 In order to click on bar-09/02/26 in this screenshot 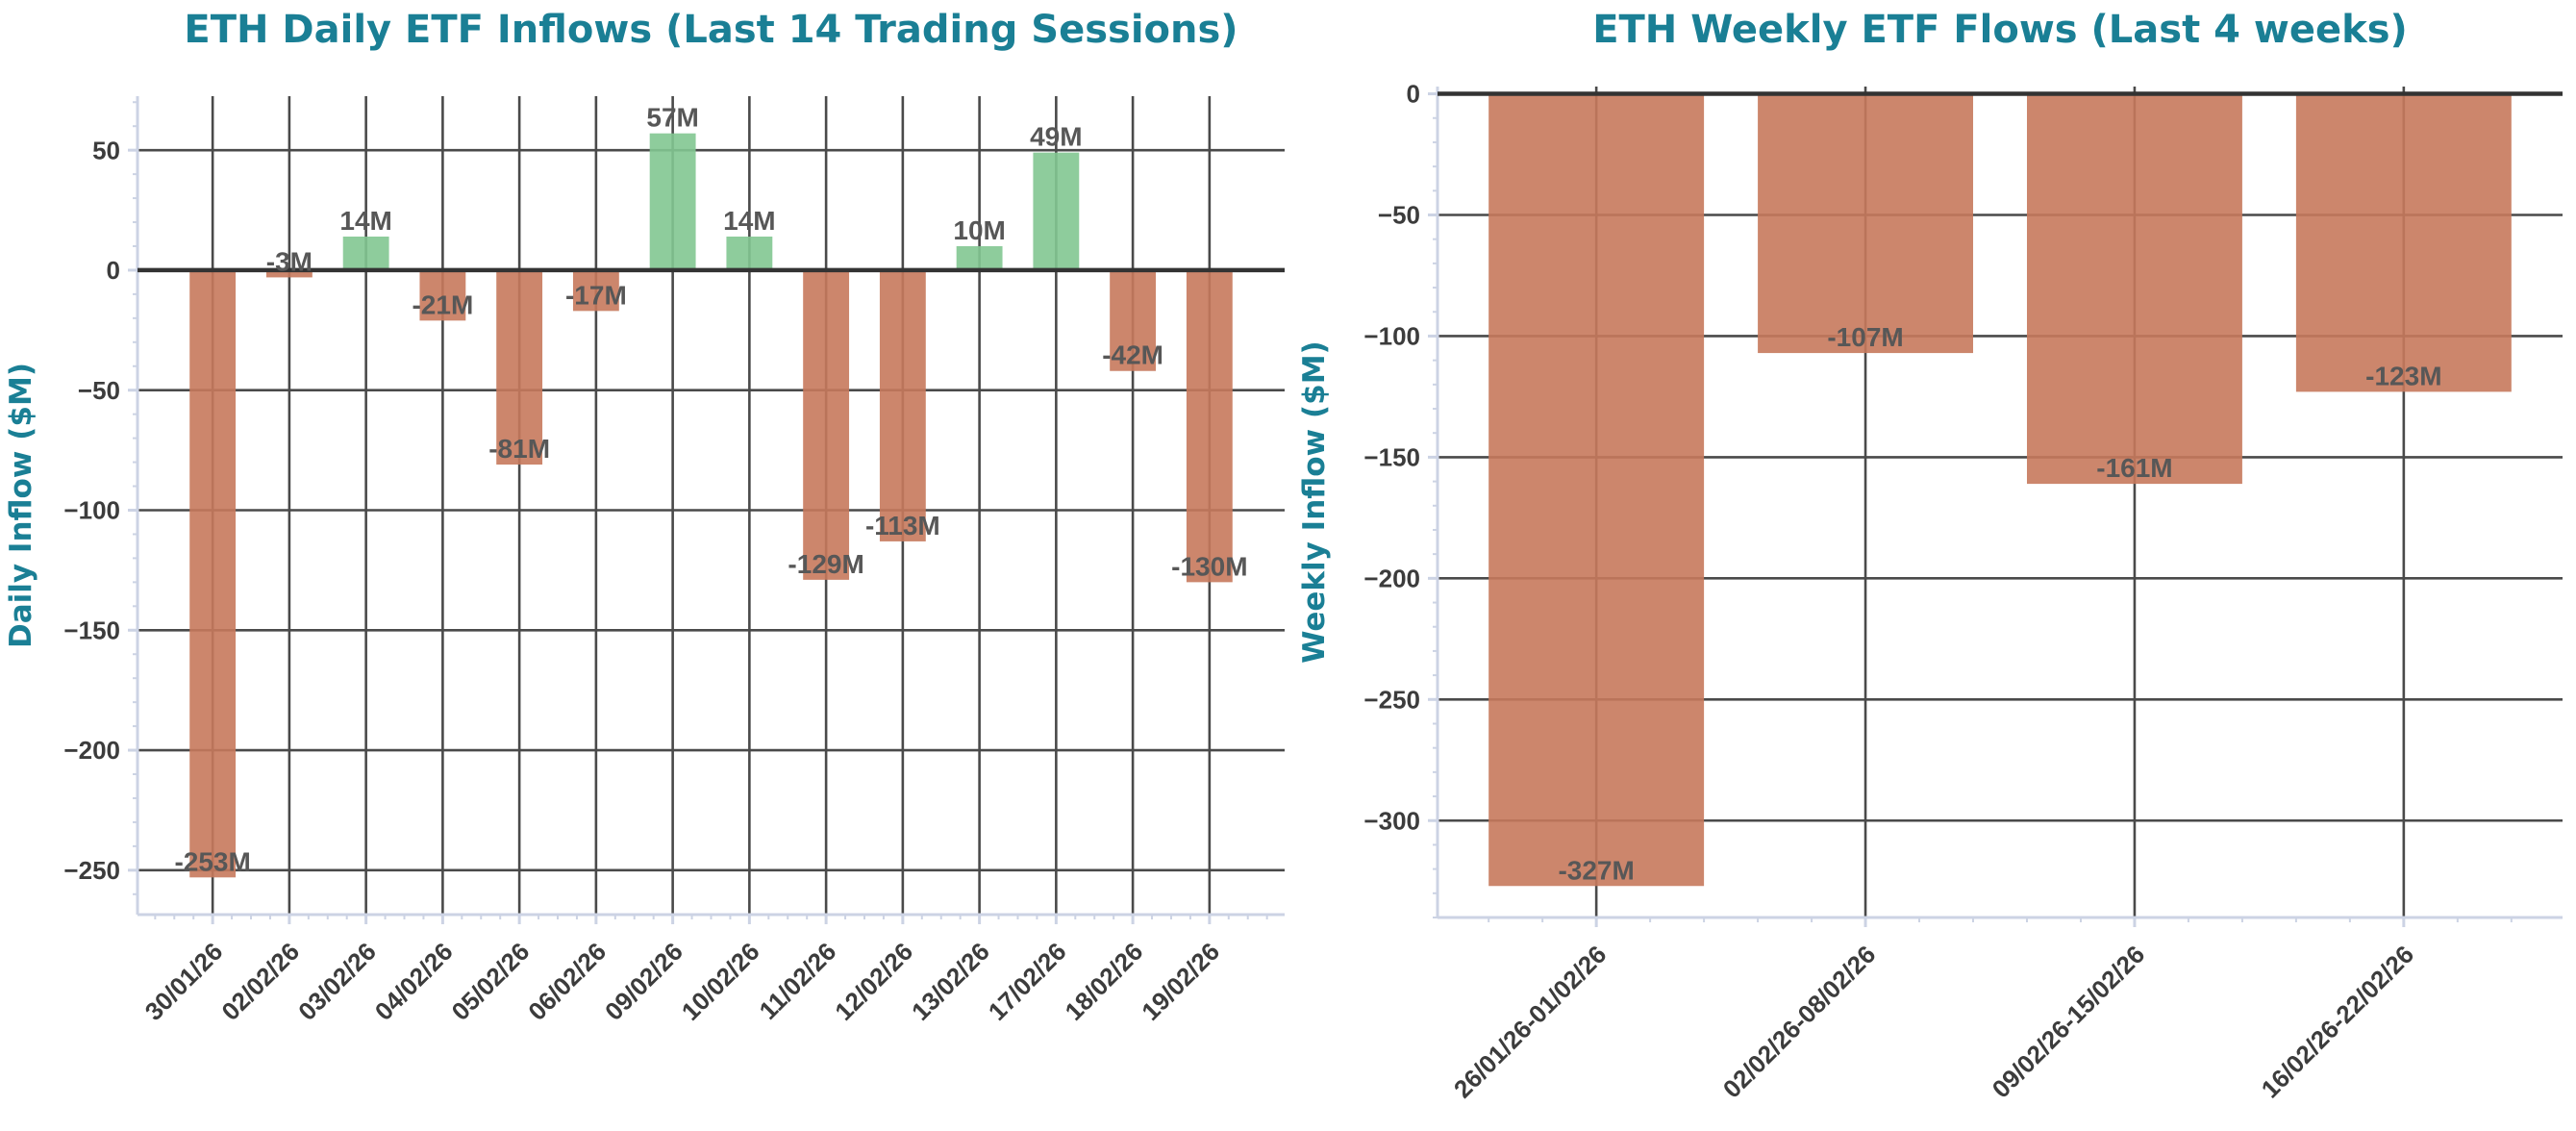, I will do `click(672, 201)`.